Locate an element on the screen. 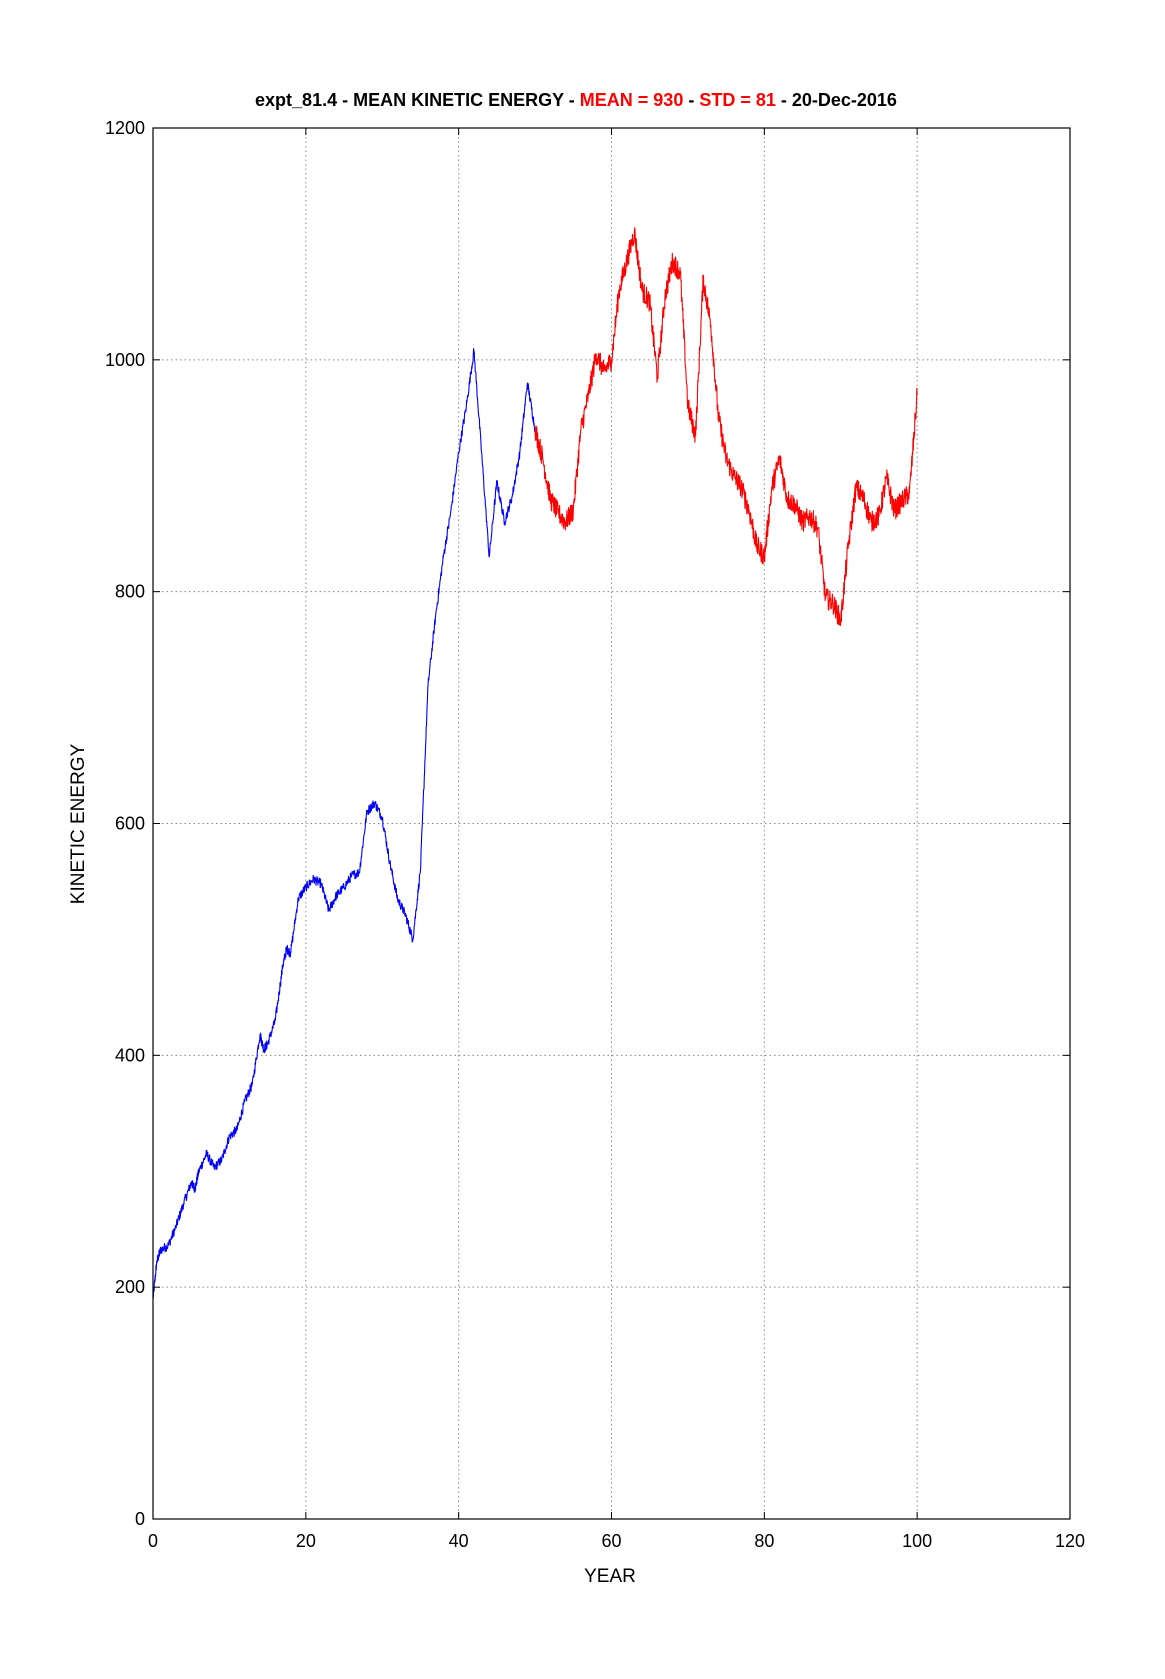 This screenshot has height=1679, width=1165. y-tick-label: 800 is located at coordinates (130, 592).